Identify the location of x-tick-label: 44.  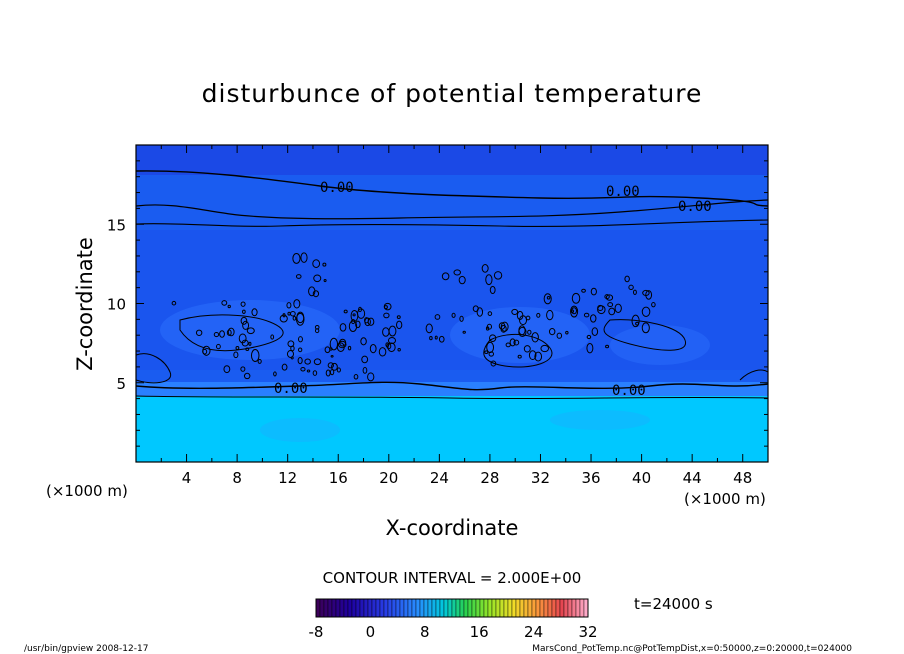
(692, 478).